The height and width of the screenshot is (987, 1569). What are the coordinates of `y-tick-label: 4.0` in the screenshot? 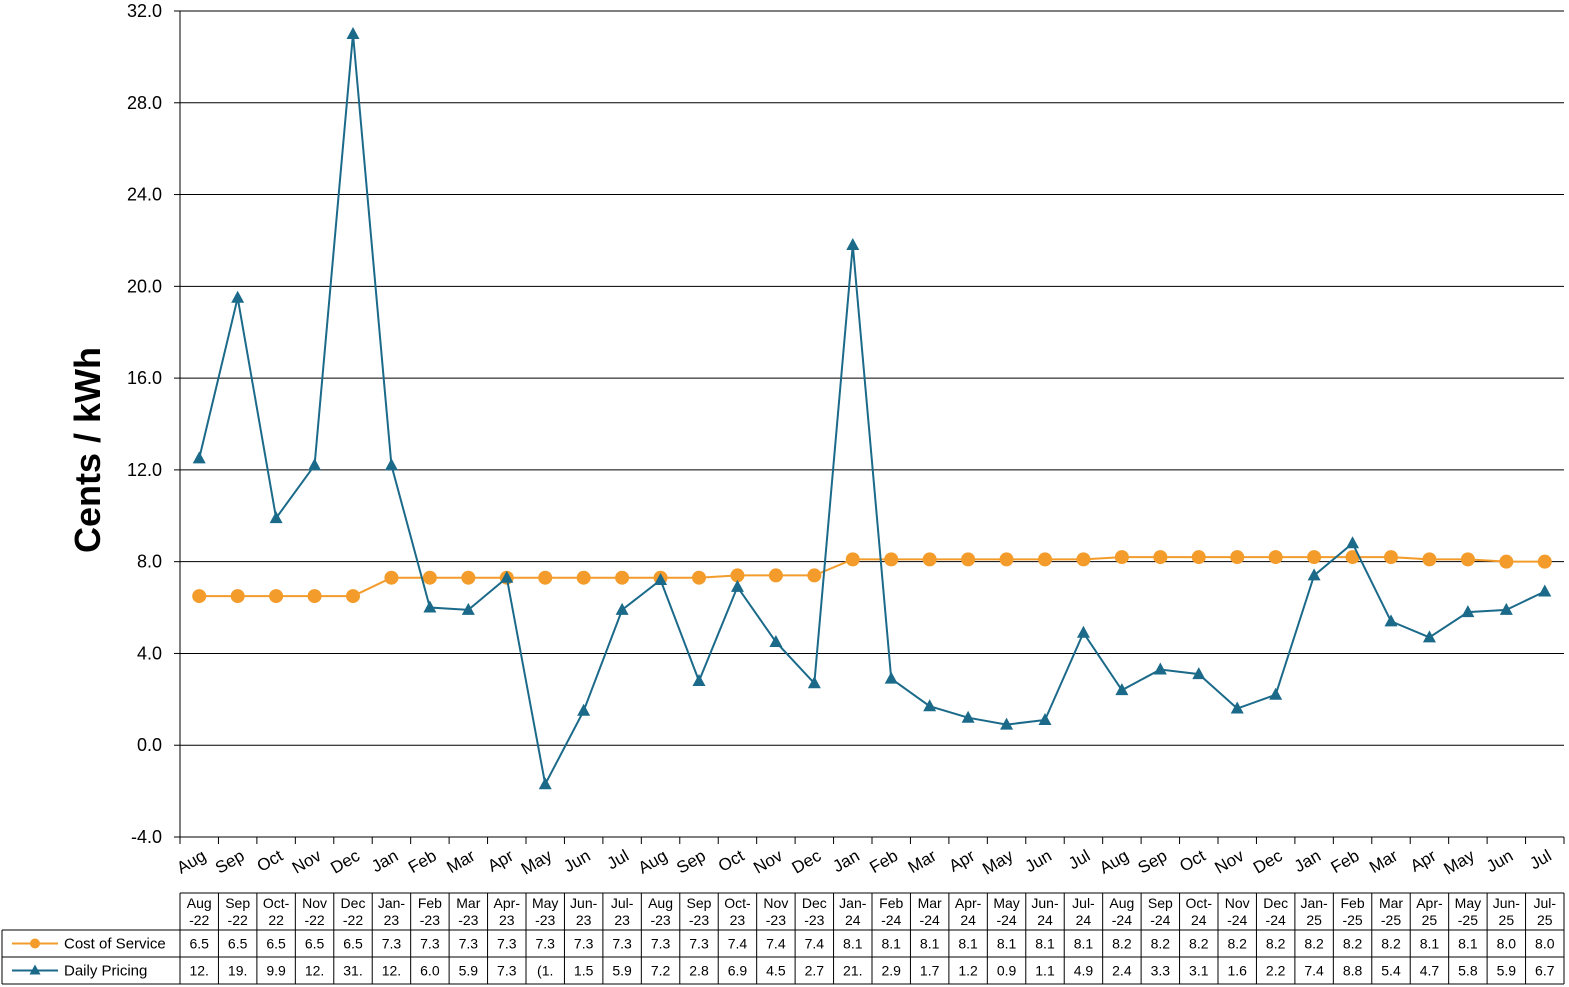 It's located at (149, 653).